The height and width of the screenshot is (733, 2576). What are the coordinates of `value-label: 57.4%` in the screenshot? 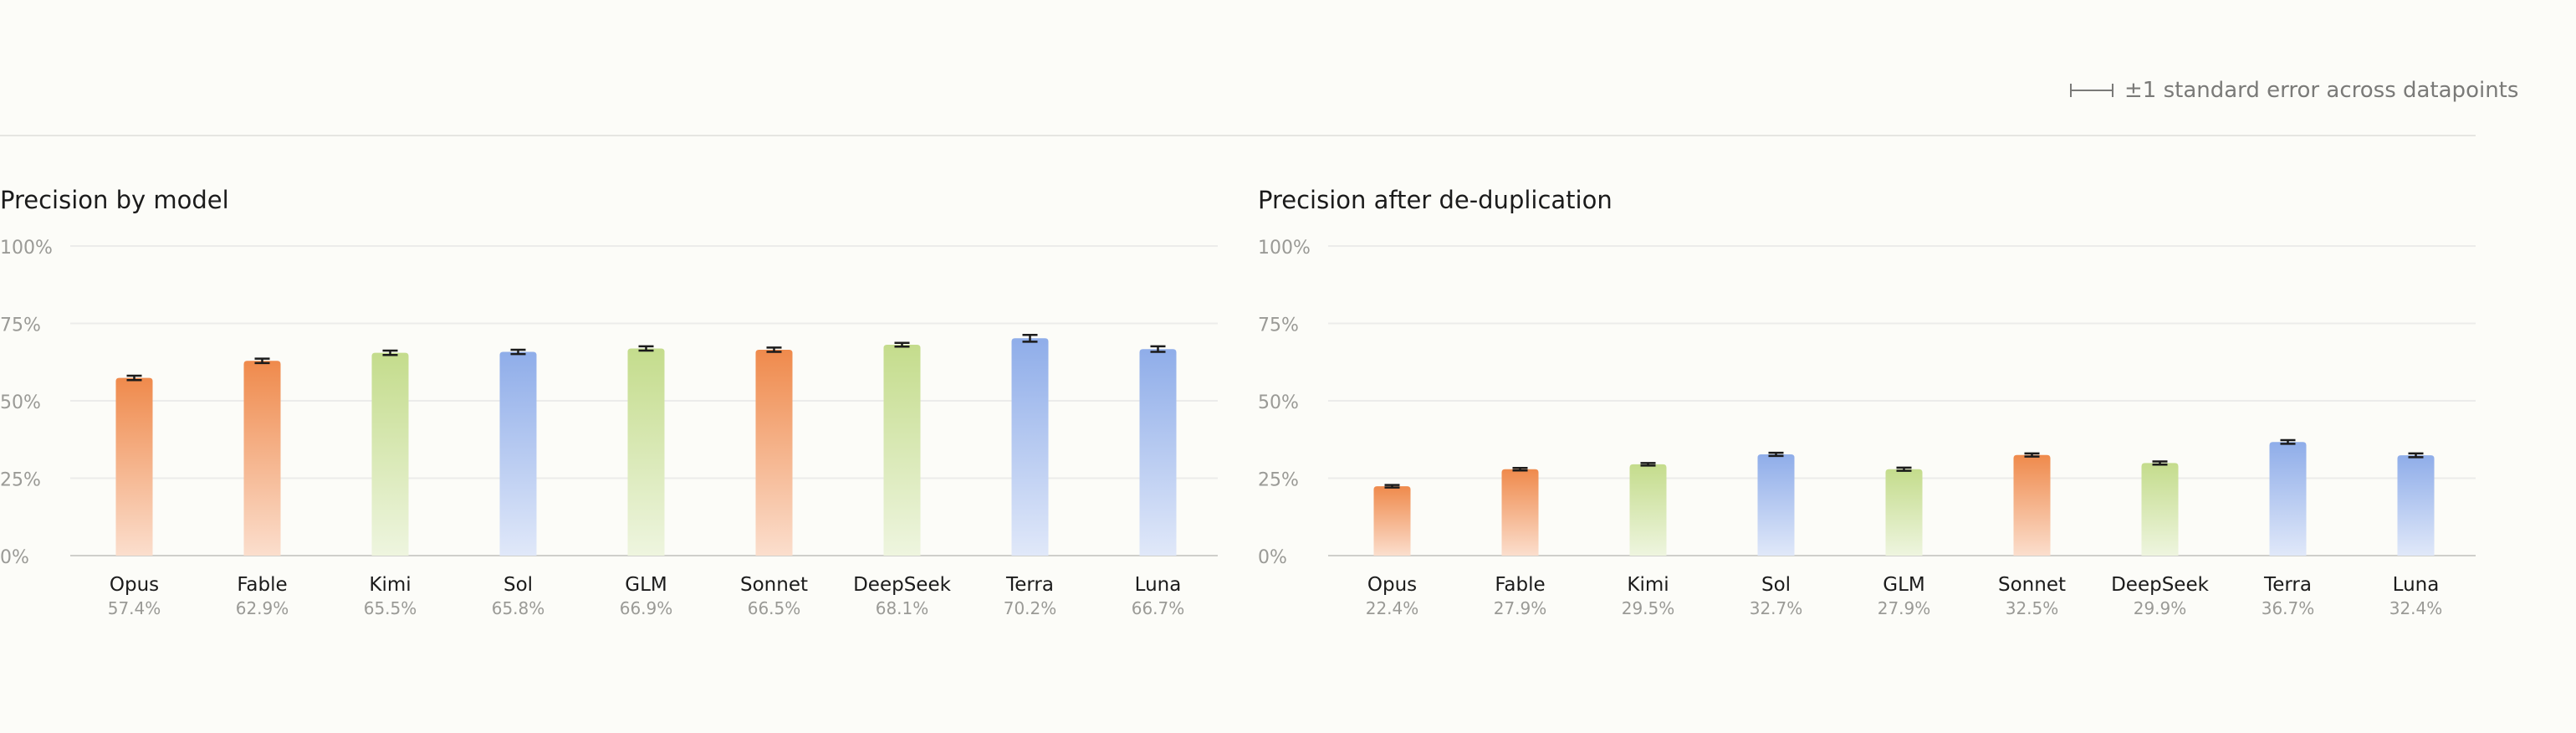 It's located at (134, 608).